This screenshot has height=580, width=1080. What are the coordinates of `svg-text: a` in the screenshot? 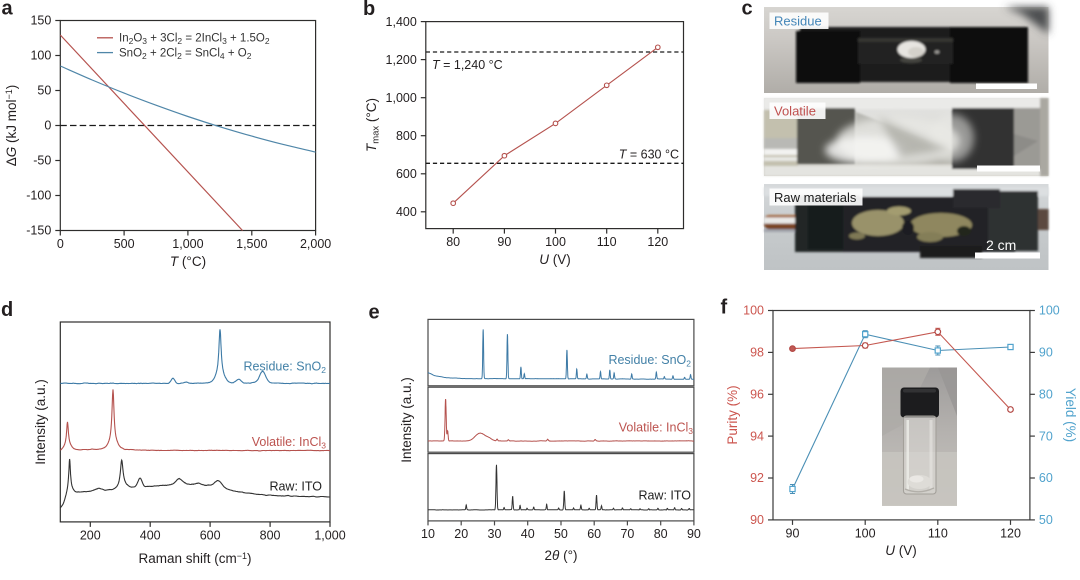 It's located at (8, 10).